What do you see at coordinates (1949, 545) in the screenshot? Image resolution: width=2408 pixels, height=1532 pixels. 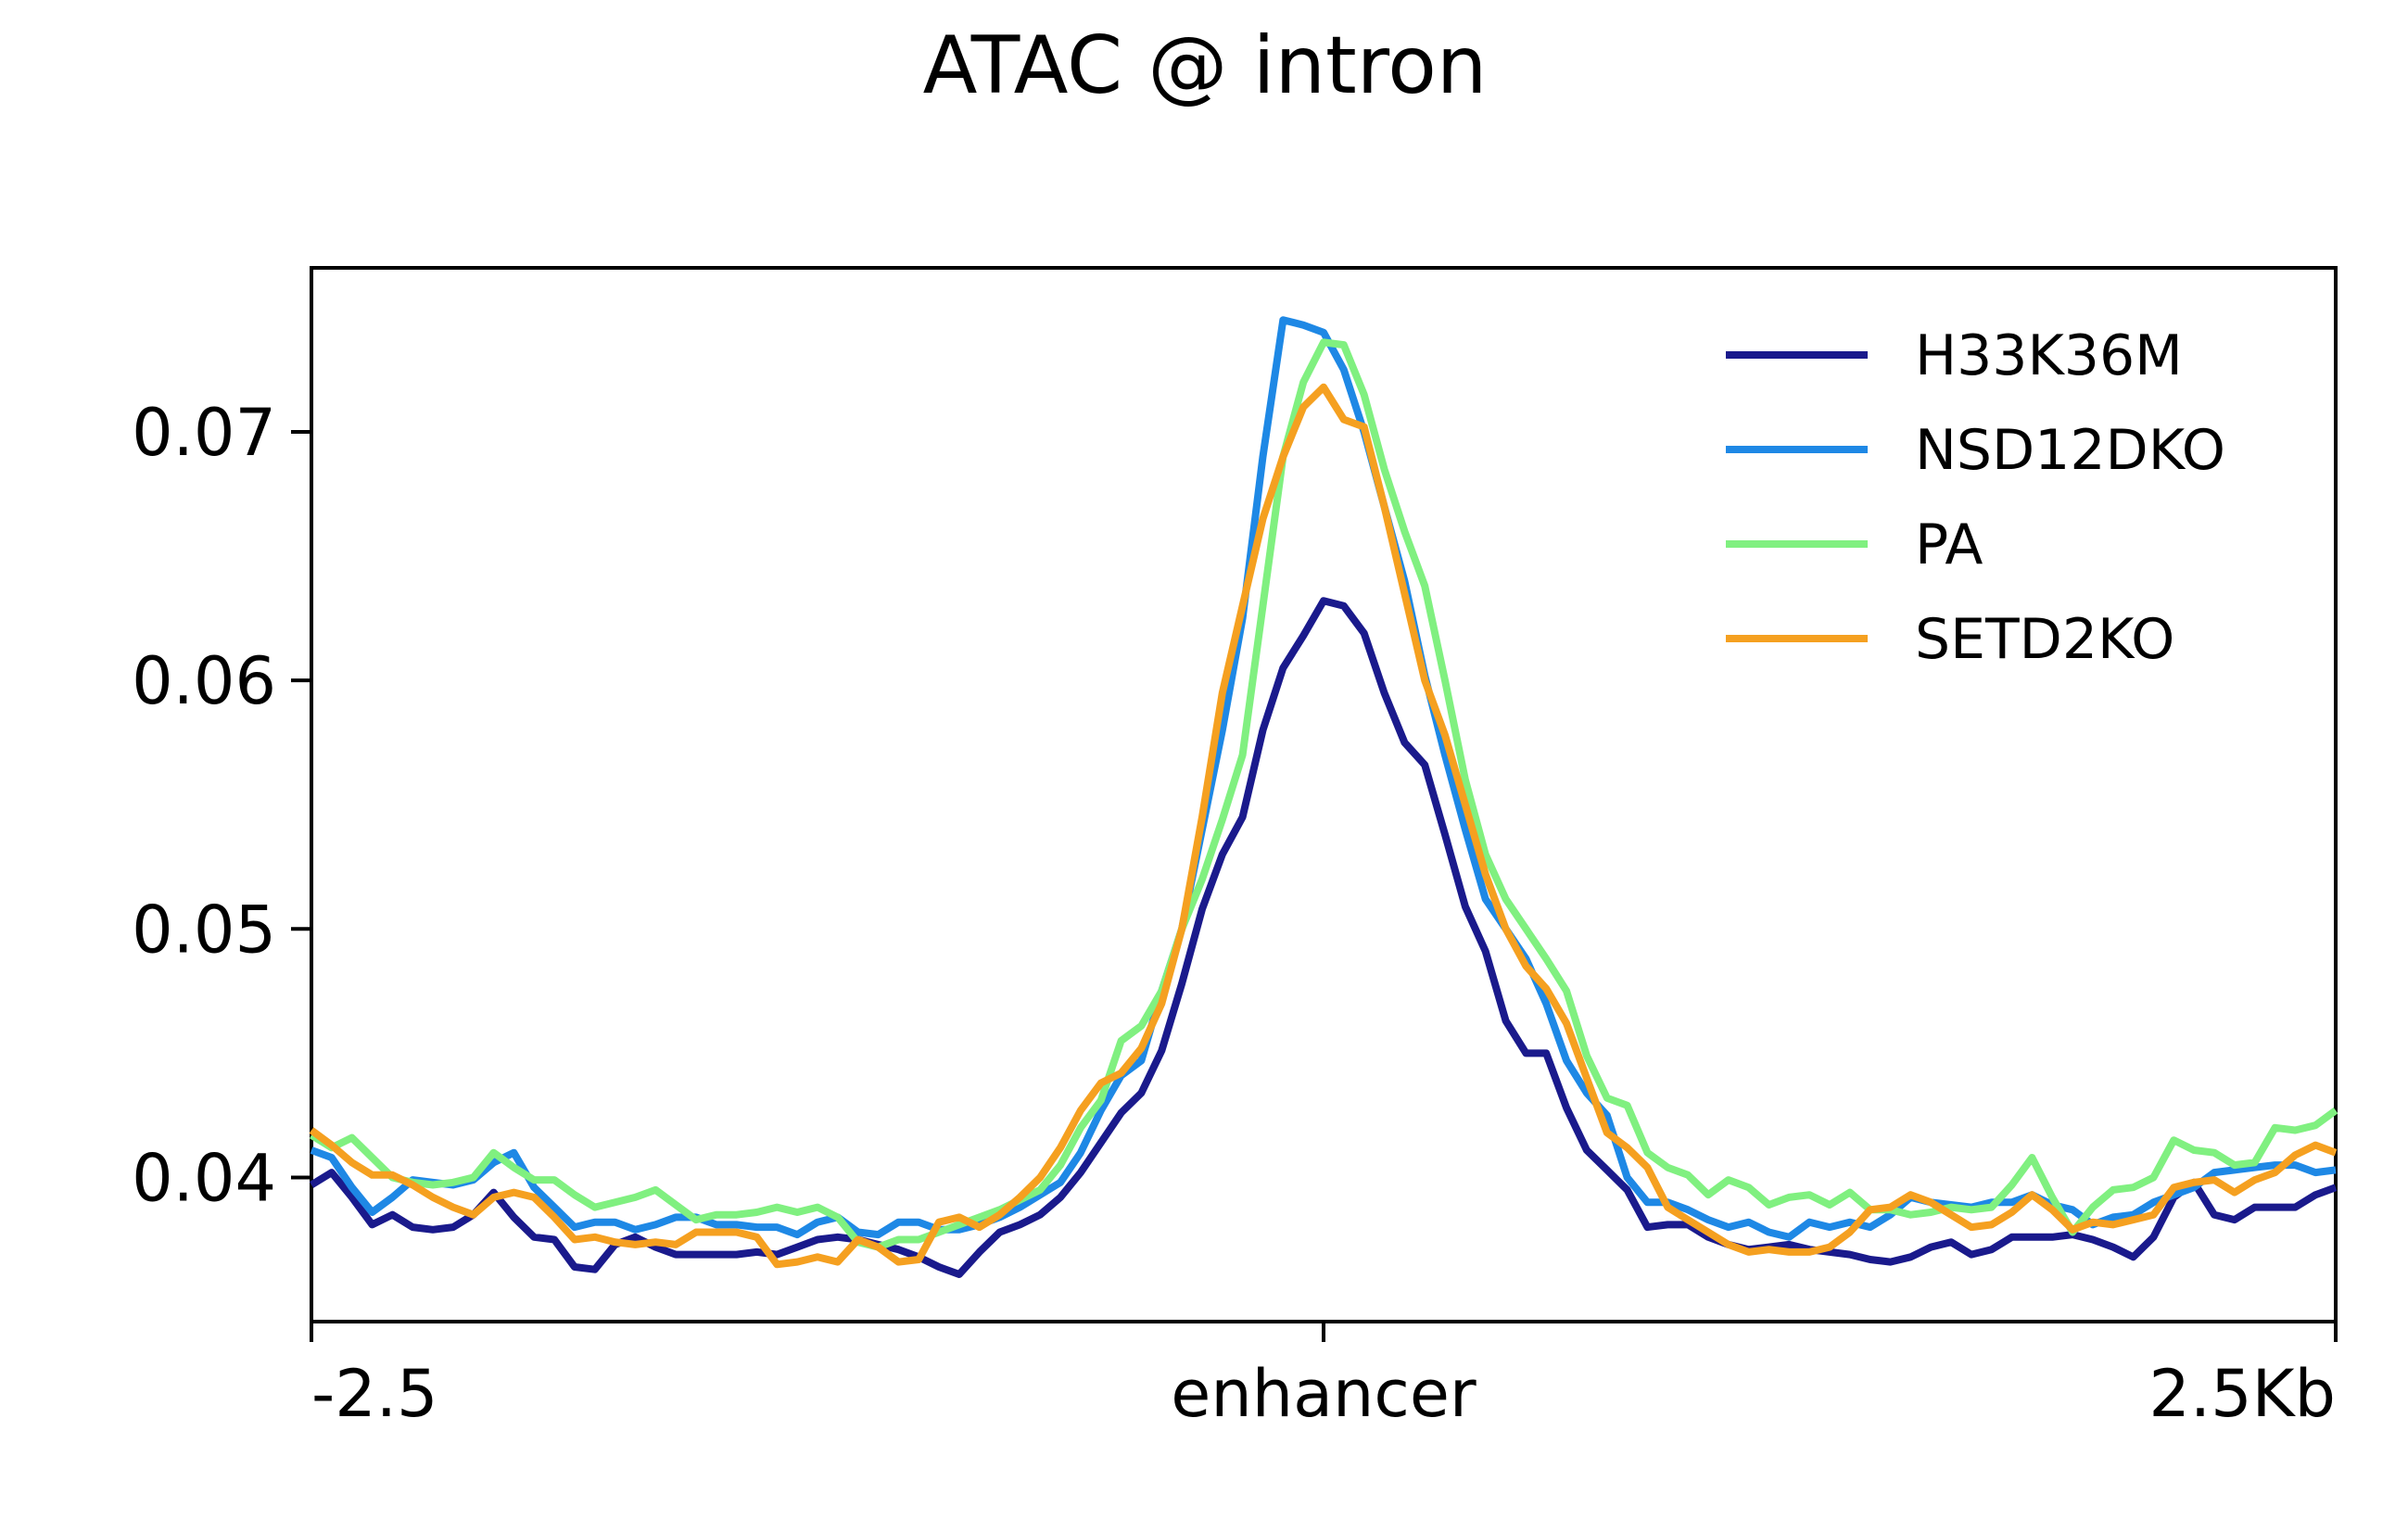 I see `legend-label: PA` at bounding box center [1949, 545].